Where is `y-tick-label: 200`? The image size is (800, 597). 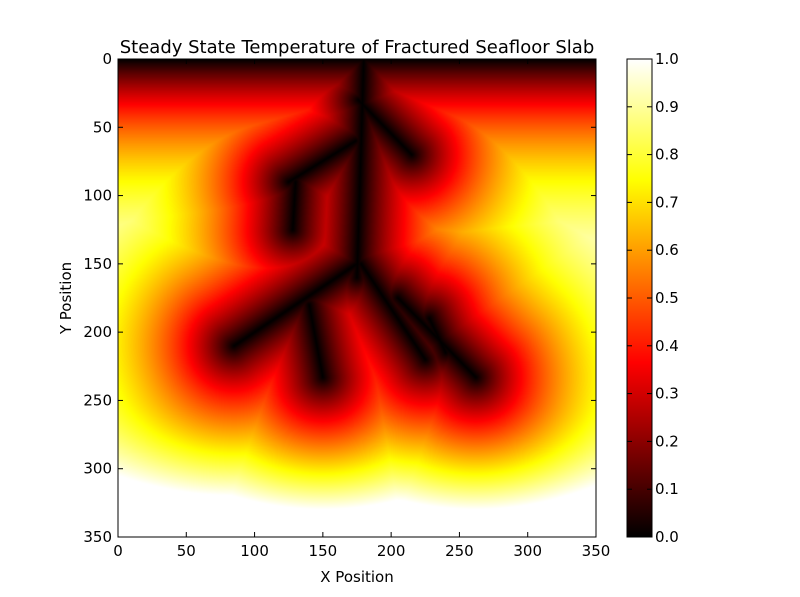
y-tick-label: 200 is located at coordinates (97, 332).